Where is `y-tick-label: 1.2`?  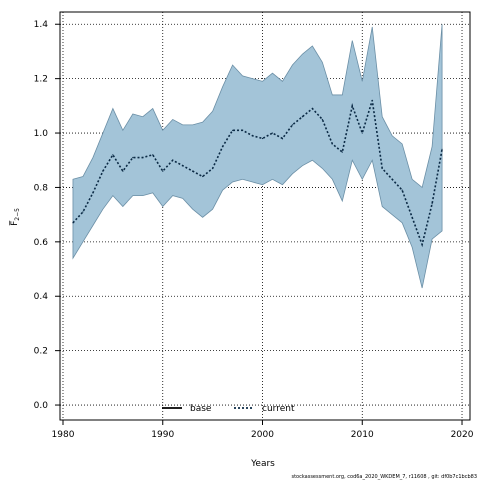
y-tick-label: 1.2 is located at coordinates (41, 80).